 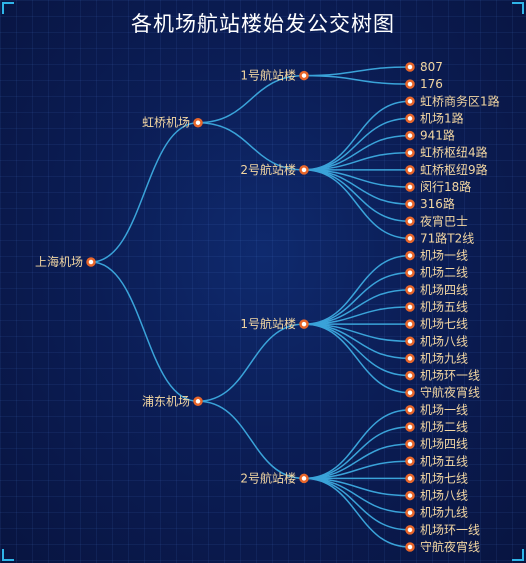 I want to click on tree-node: 176, so click(x=424, y=84).